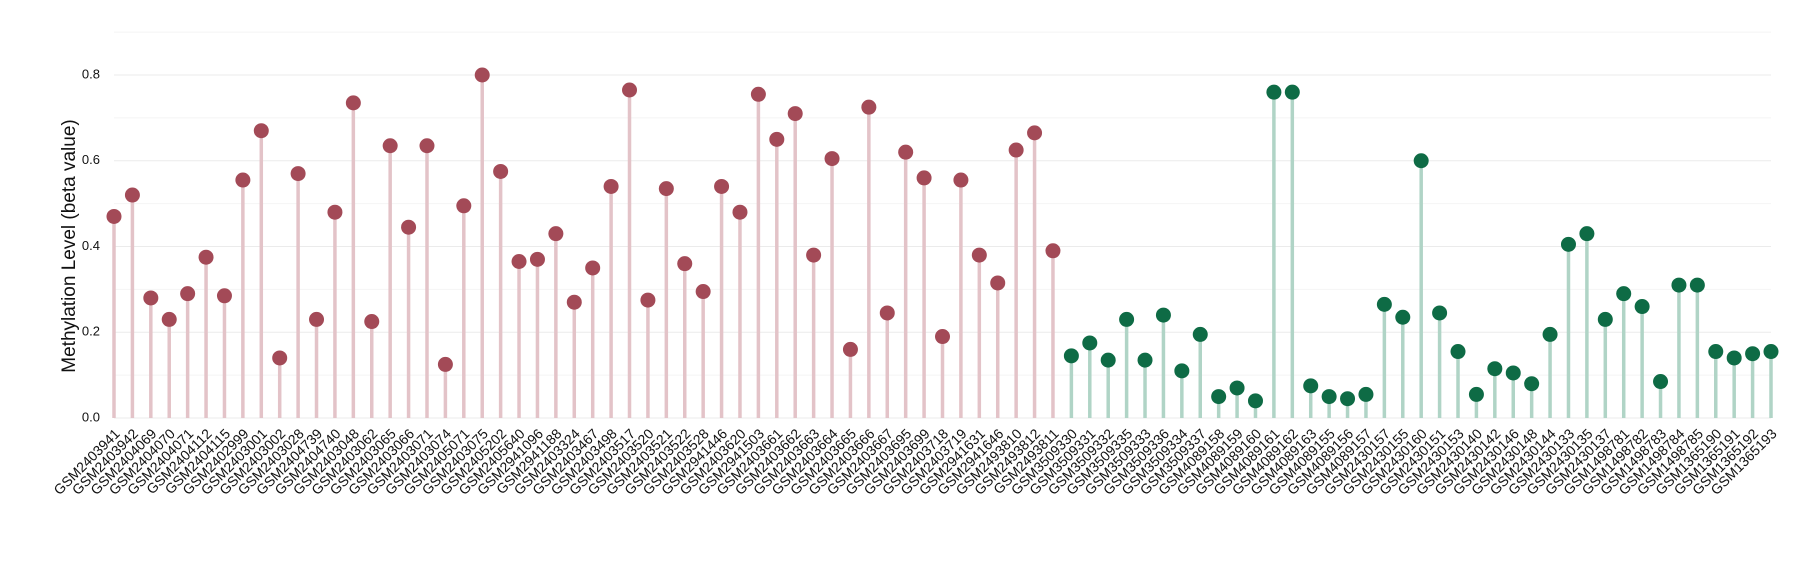 This screenshot has height=580, width=1820. Describe the element at coordinates (91, 331) in the screenshot. I see `y-tick-label: 0.2` at that location.